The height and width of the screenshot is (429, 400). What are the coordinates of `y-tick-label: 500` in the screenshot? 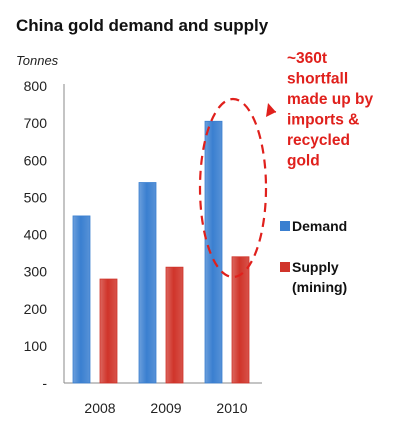 It's located at (36, 197).